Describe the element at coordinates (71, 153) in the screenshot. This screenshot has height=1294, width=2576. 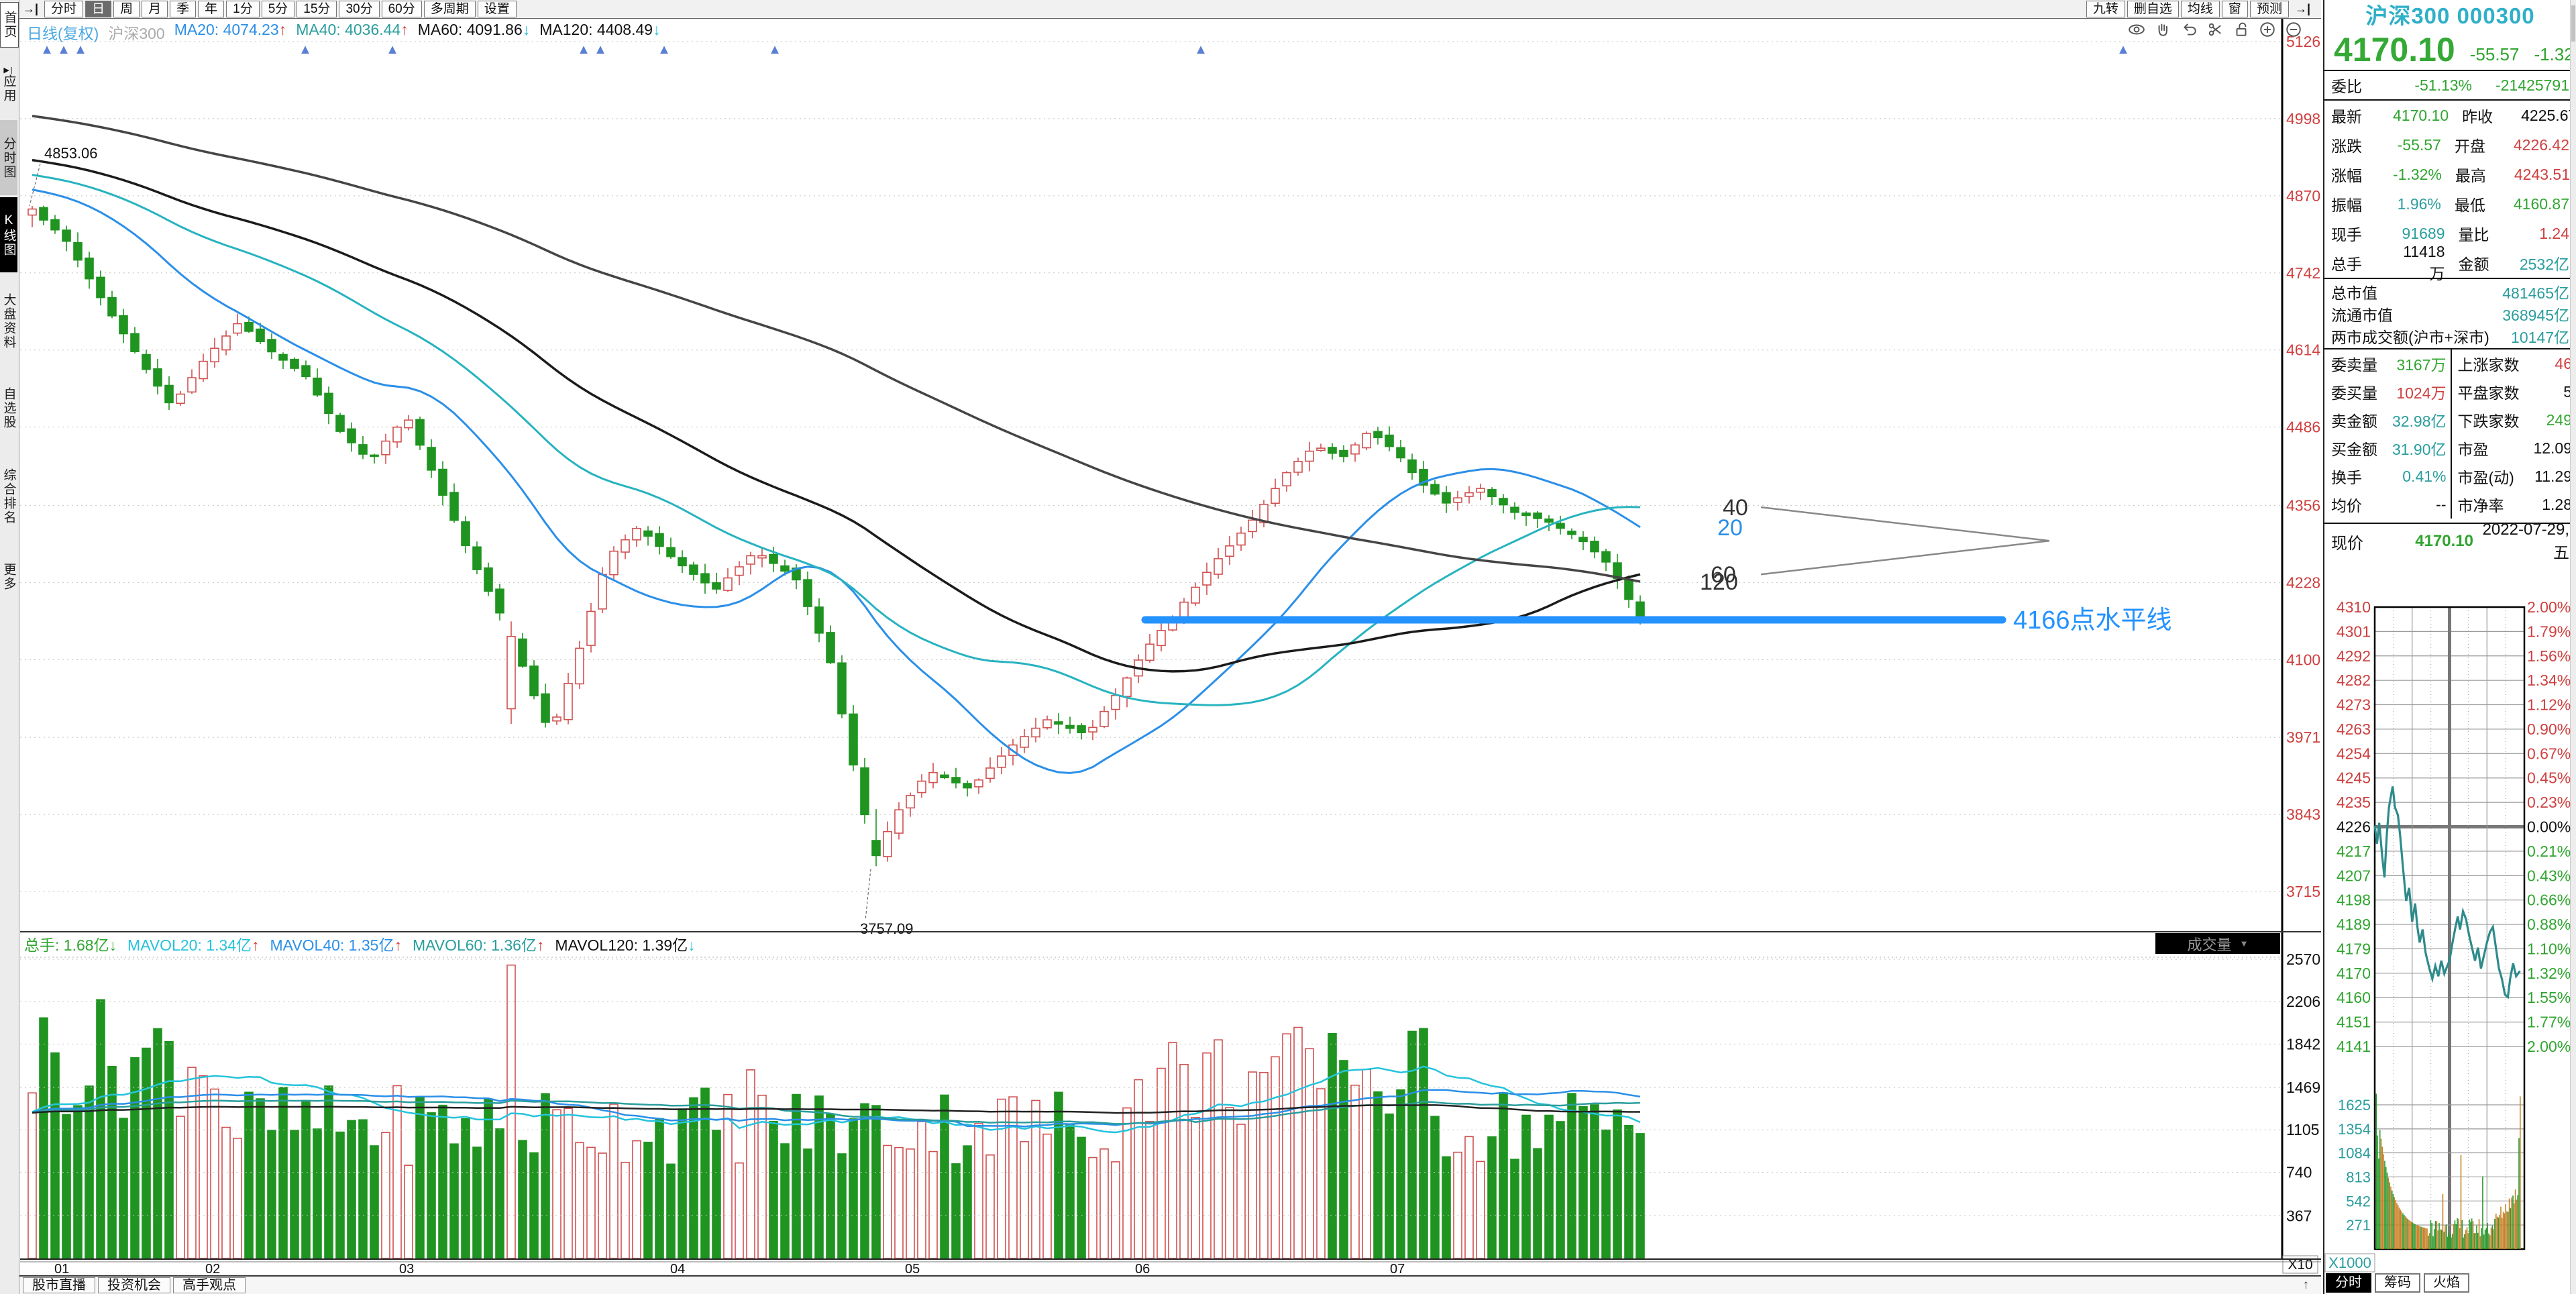
I see `svg-text: 4853.06` at that location.